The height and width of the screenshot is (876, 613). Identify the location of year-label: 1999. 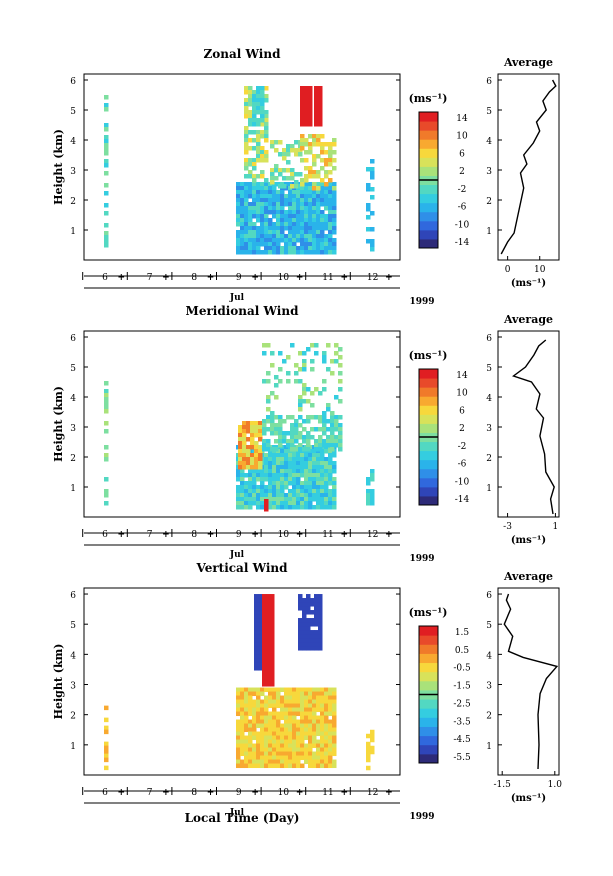
(421, 559).